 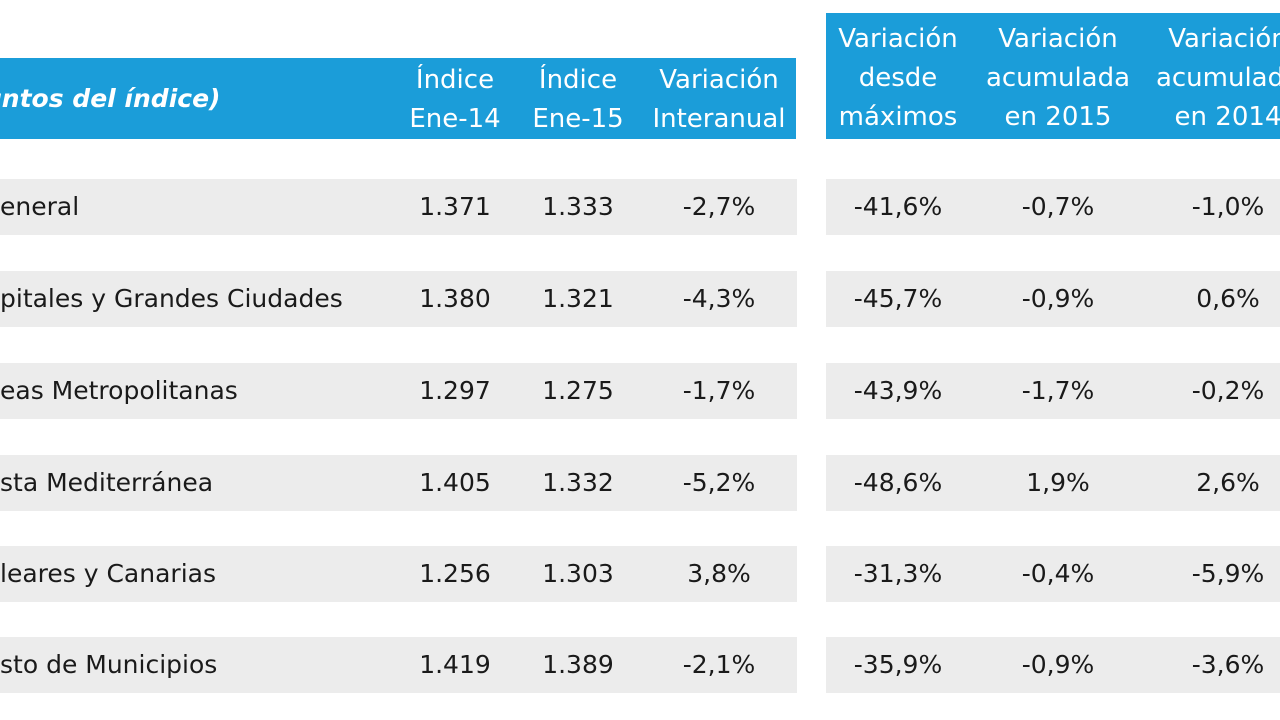 I want to click on cell-maximos: -31,3%, so click(x=898, y=573).